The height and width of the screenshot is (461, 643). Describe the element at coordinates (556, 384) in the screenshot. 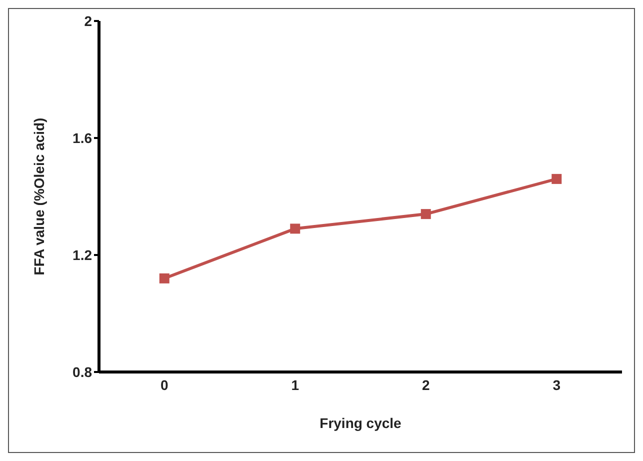

I see `x-tick-label: 3` at that location.